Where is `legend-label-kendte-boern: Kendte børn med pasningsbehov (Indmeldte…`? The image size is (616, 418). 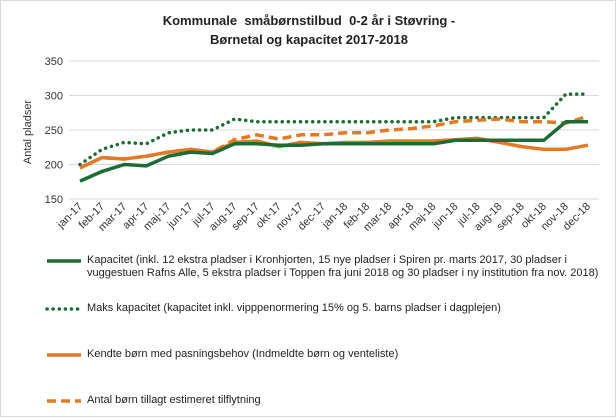 legend-label-kendte-boern: Kendte børn med pasningsbehov (Indmeldte… is located at coordinates (243, 354).